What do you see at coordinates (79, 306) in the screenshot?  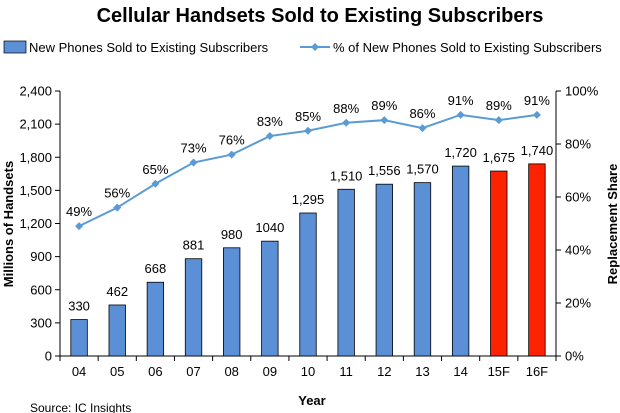 I see `bar-value-label: 330` at bounding box center [79, 306].